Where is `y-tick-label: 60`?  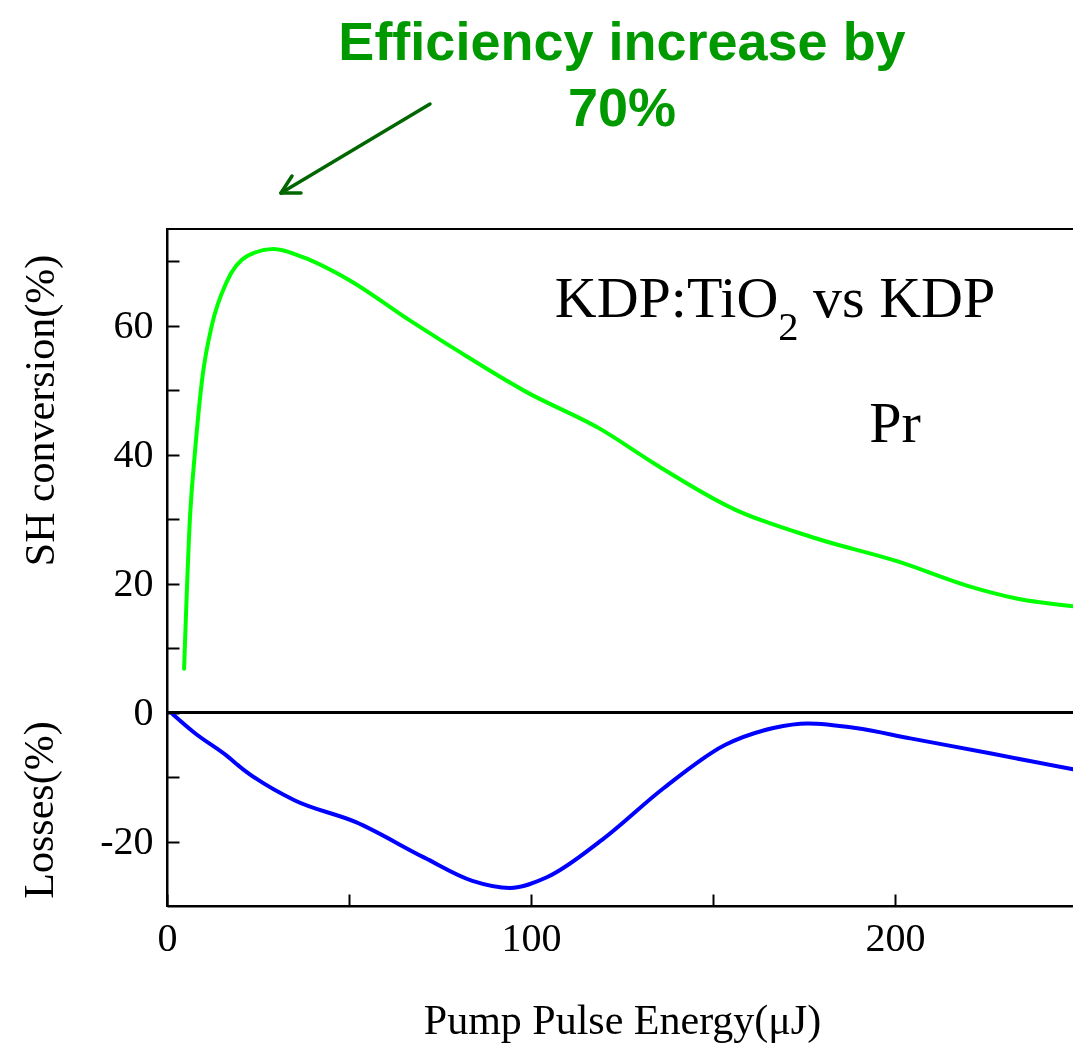
y-tick-label: 60 is located at coordinates (133, 325).